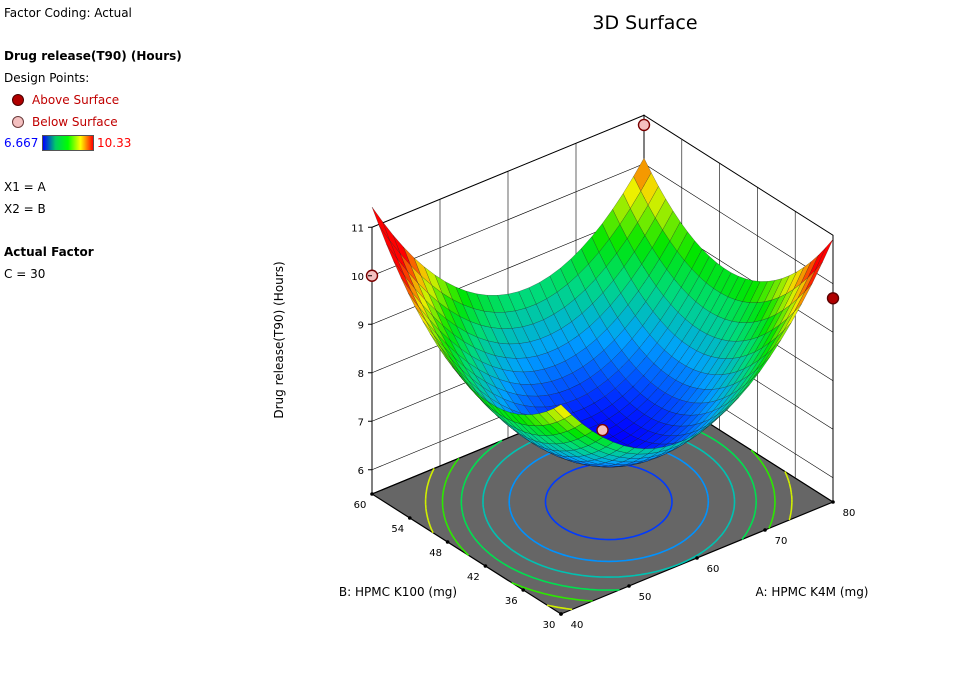 The image size is (969, 682). I want to click on color-scale-bar, so click(68, 143).